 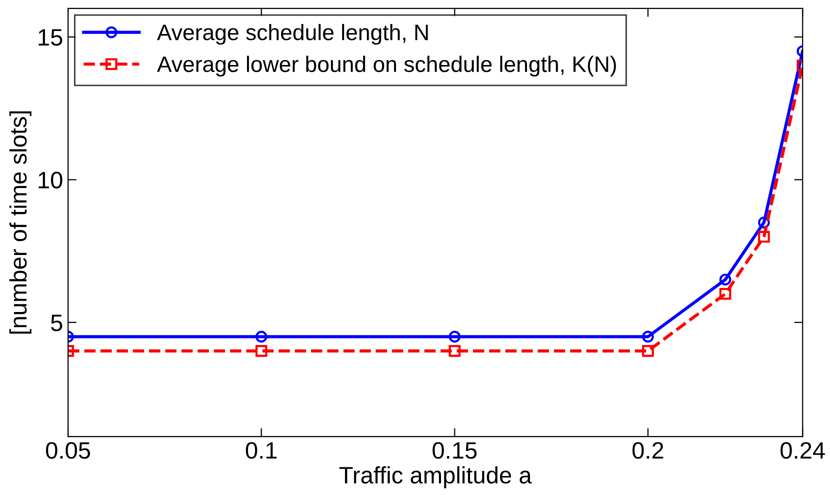 What do you see at coordinates (50, 37) in the screenshot?
I see `y-tick-label: 15` at bounding box center [50, 37].